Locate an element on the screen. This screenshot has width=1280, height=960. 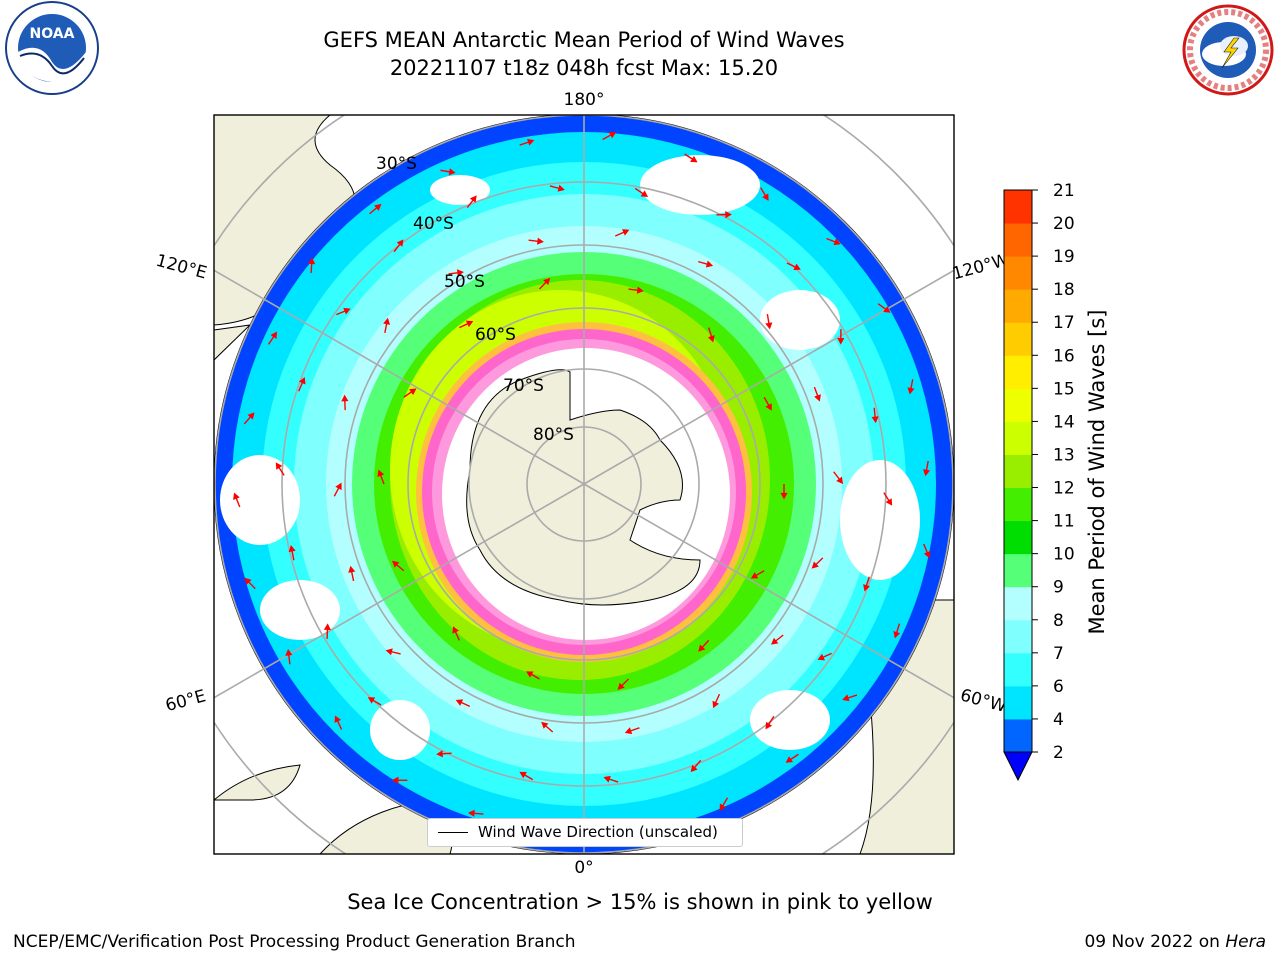
colorbar: 2 4 6 7 8 9 10 11 12 13 14 15 16 17 18 19 20 21 is located at coordinates (1039, 481).